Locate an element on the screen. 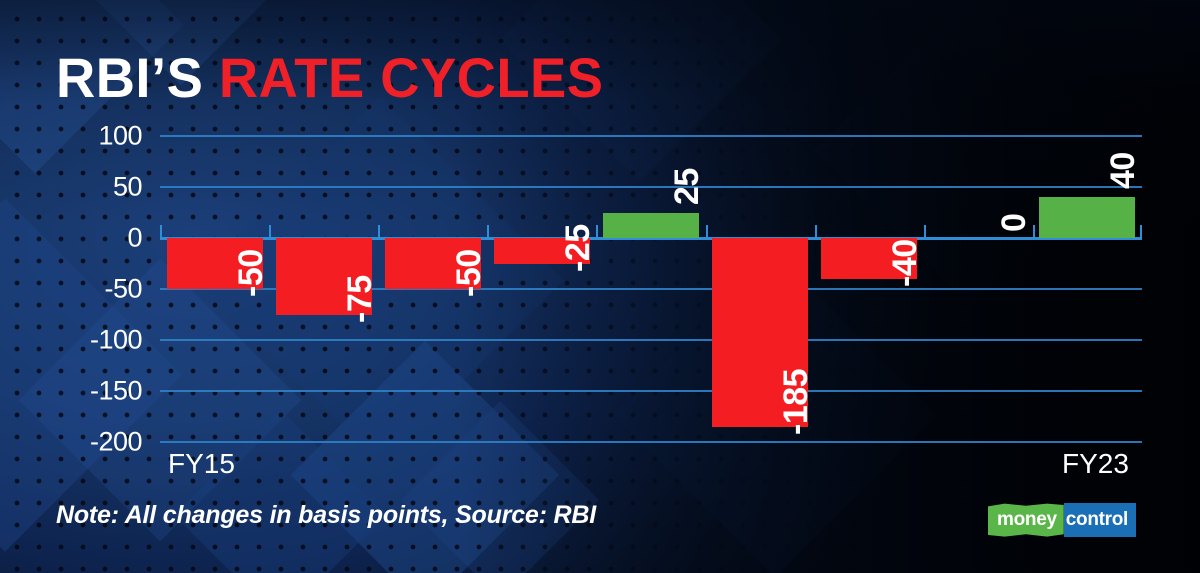 The width and height of the screenshot is (1200, 573). y-axis-tick-label: -50 is located at coordinates (123, 288).